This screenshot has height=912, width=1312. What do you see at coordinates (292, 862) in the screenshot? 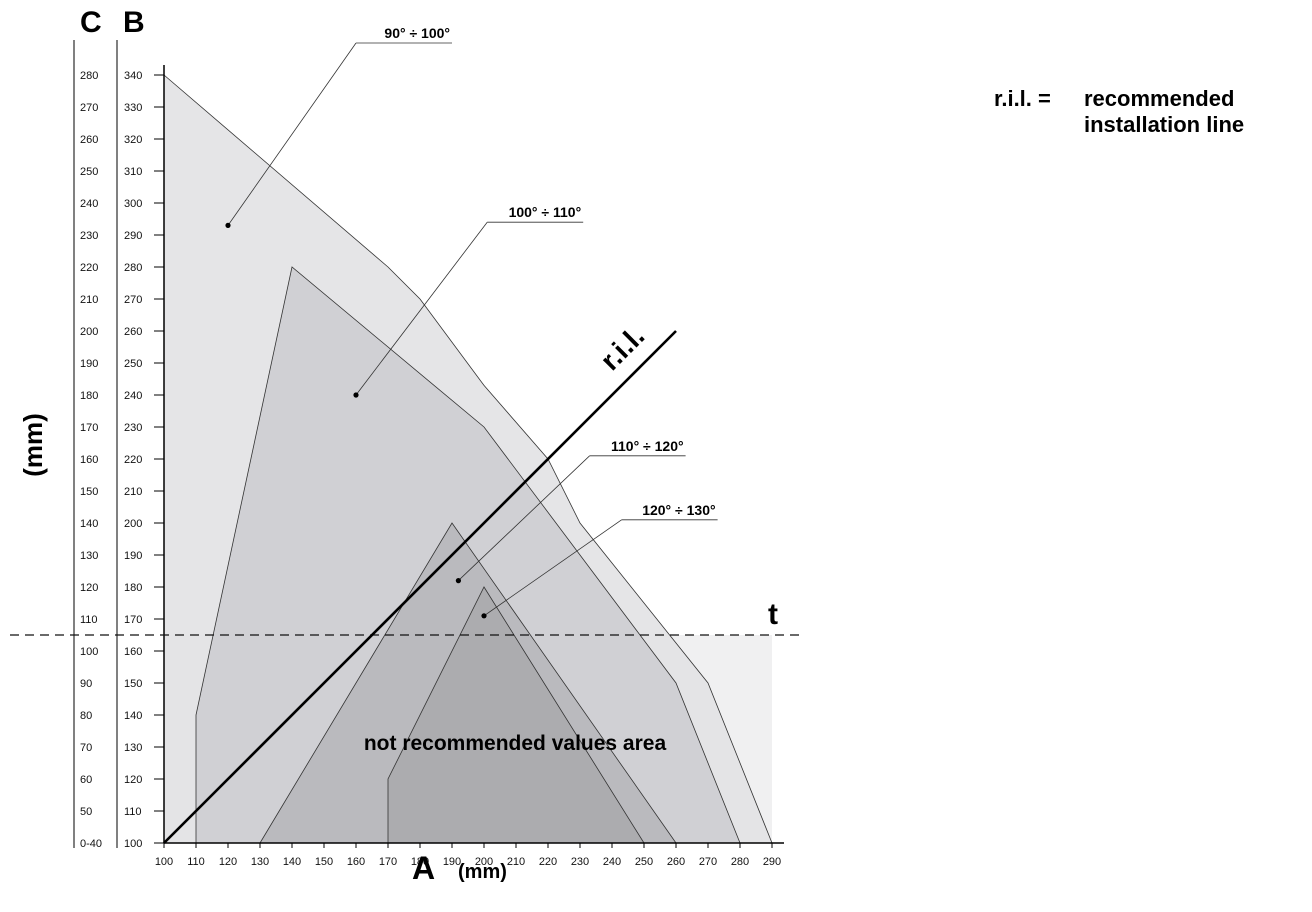
I see `axis-a-tick-label: 140` at bounding box center [292, 862].